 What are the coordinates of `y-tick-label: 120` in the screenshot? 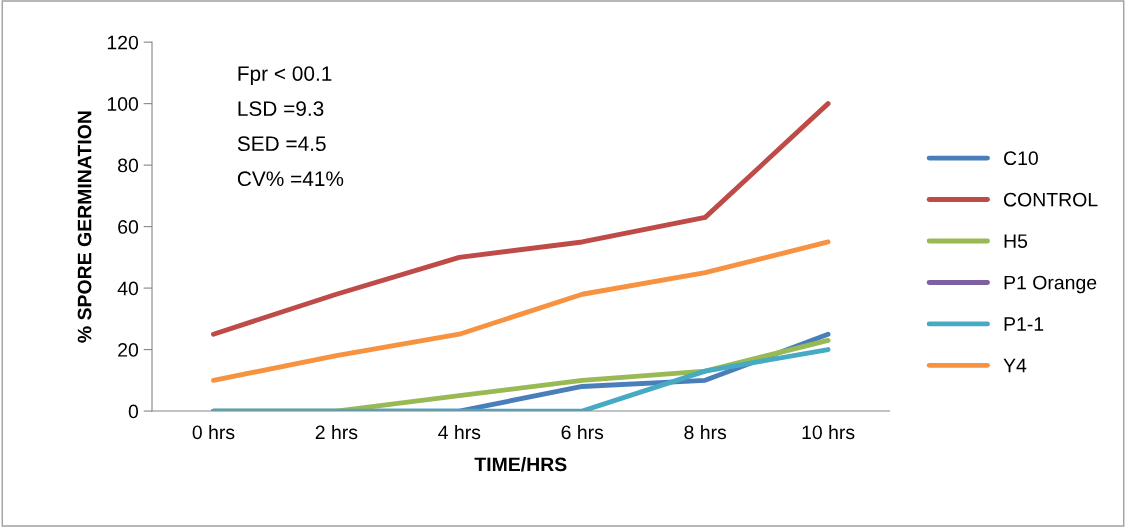 It's located at (123, 42).